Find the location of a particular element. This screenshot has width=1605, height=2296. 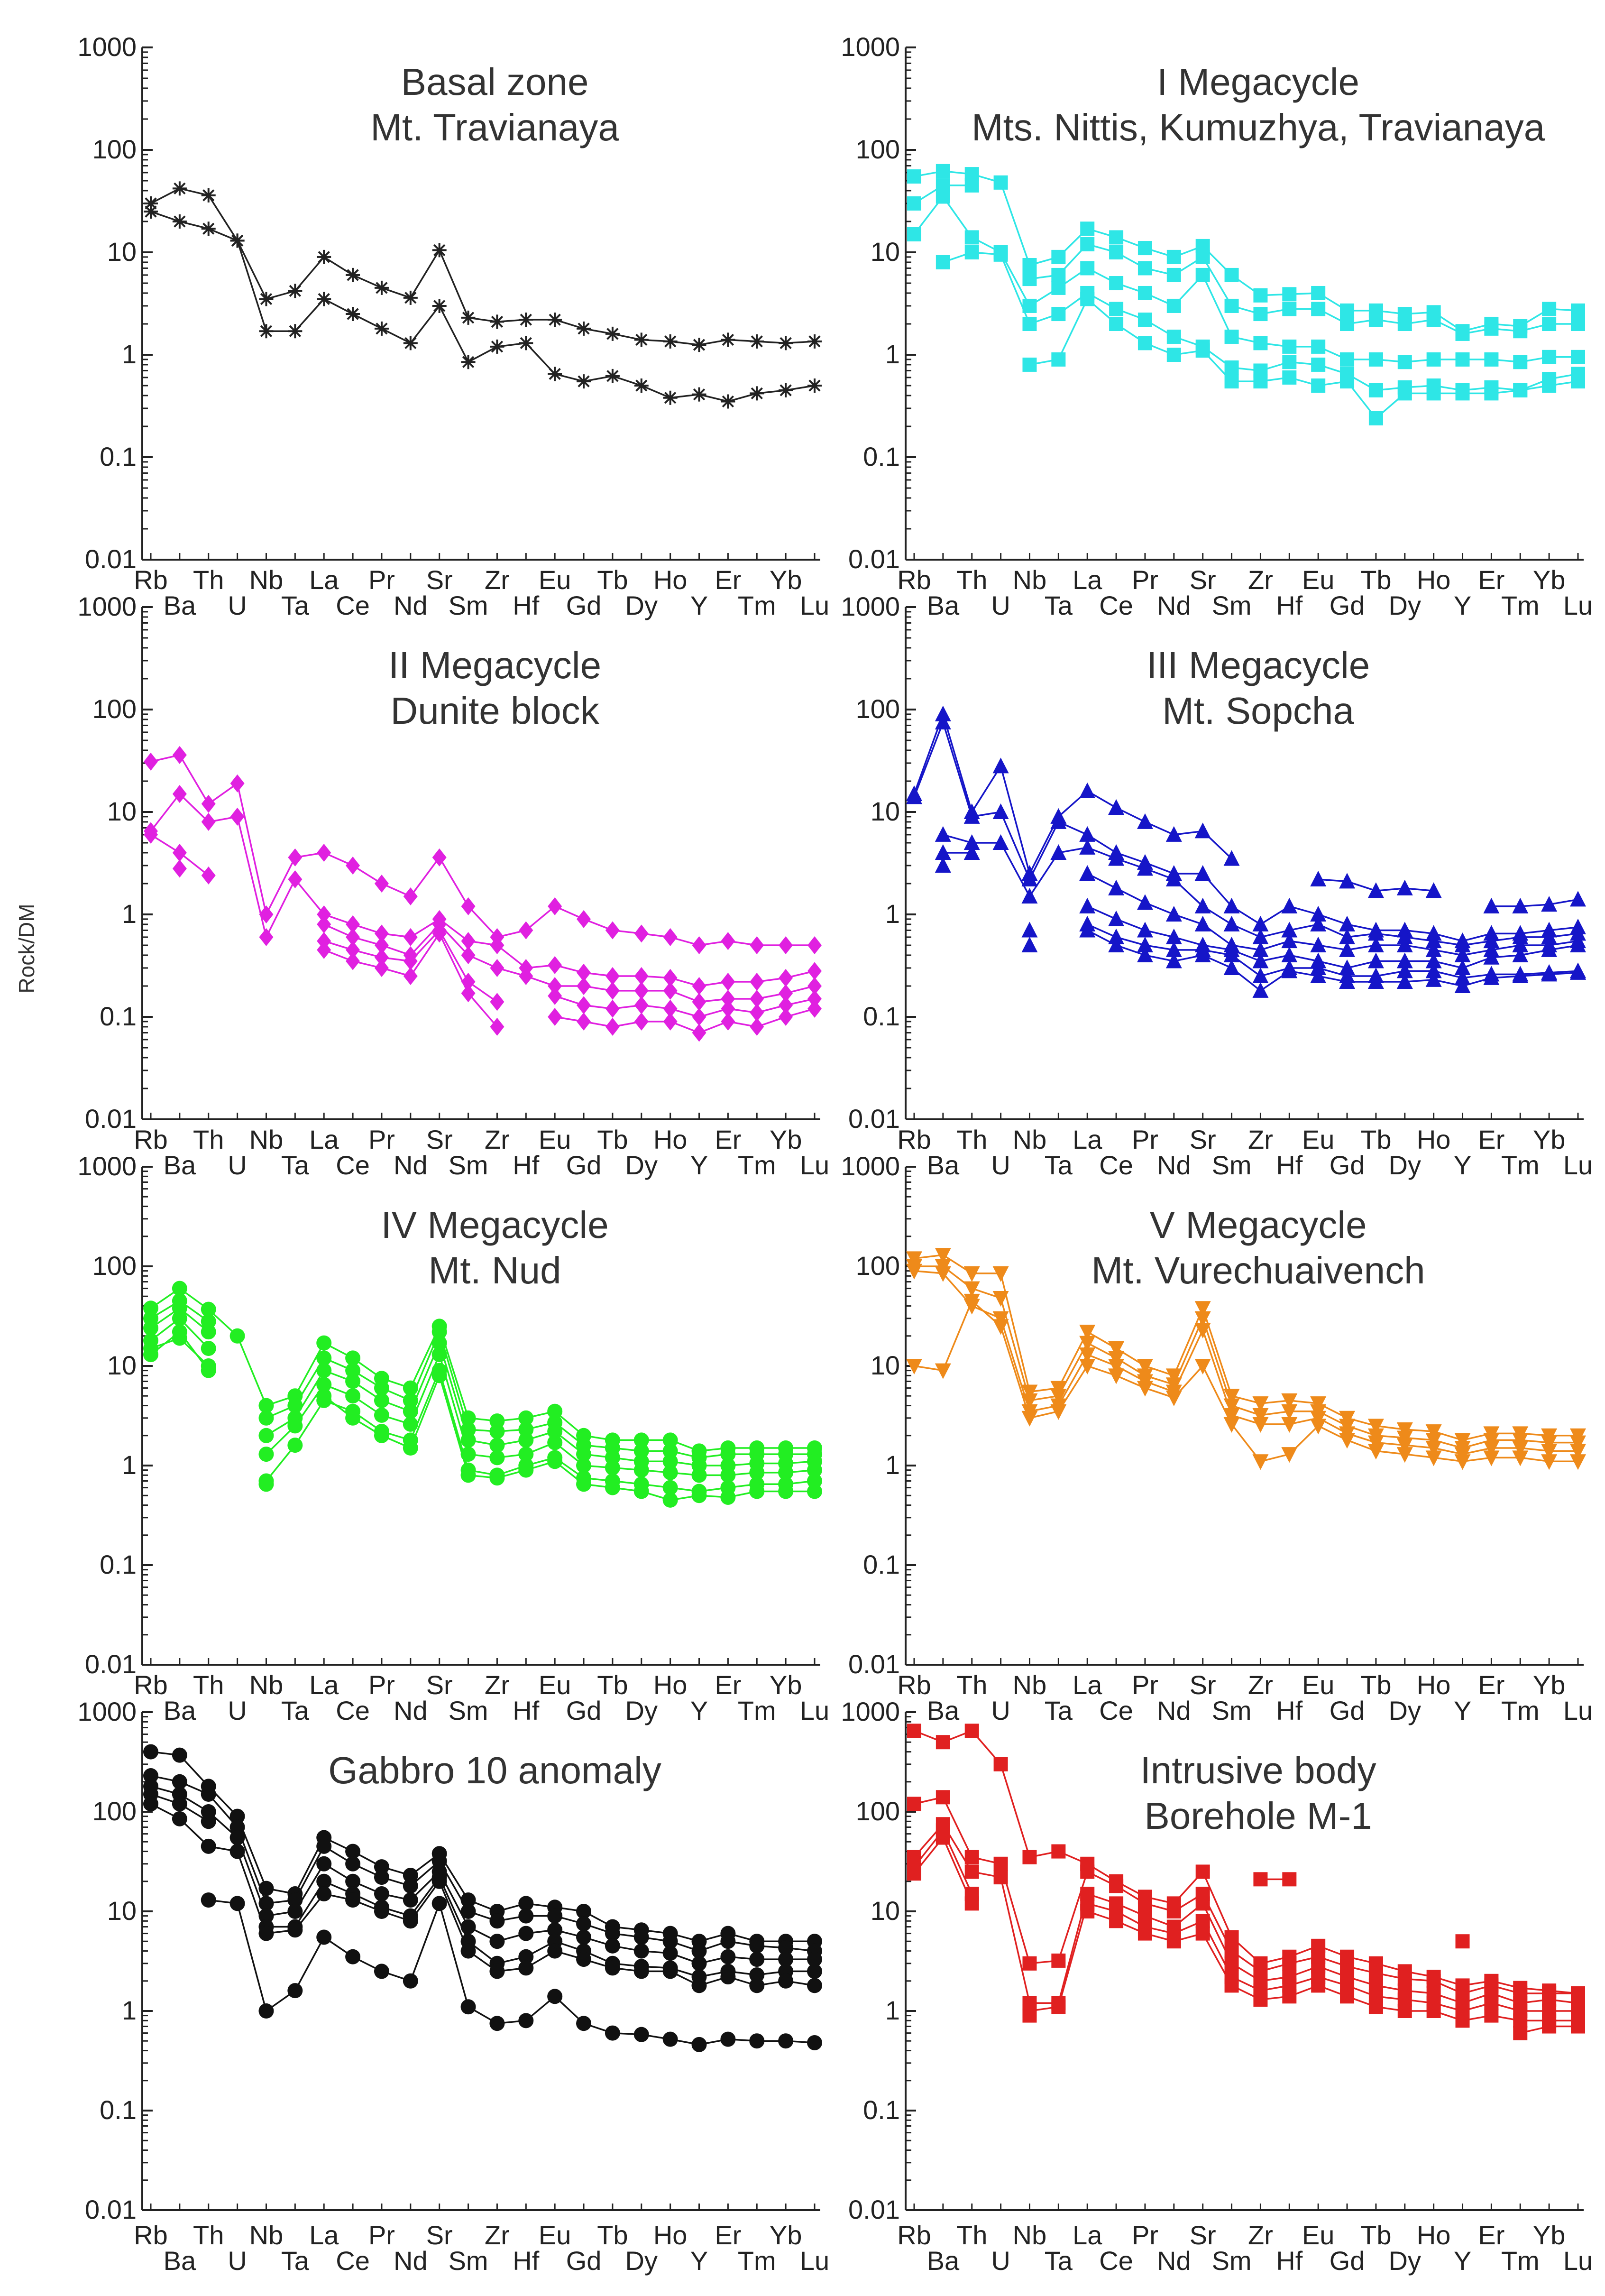

panel-title-line: Mt. Vurechuaivench is located at coordinates (1258, 1270).